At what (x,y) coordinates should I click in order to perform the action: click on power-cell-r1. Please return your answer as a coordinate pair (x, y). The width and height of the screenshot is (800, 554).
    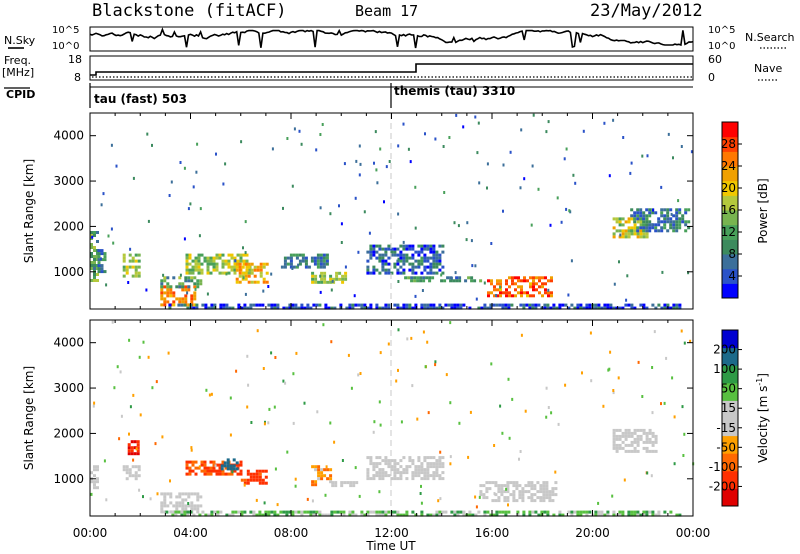
    Looking at the image, I should click on (99, 266).